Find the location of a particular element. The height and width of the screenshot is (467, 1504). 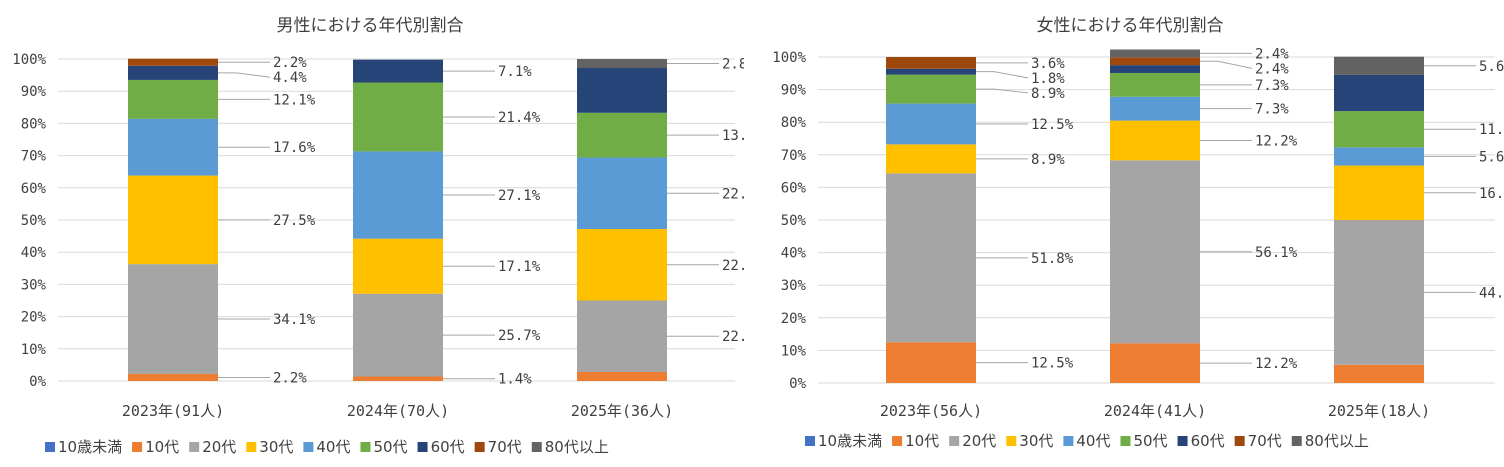

y-tick-label: 70% is located at coordinates (34, 157).